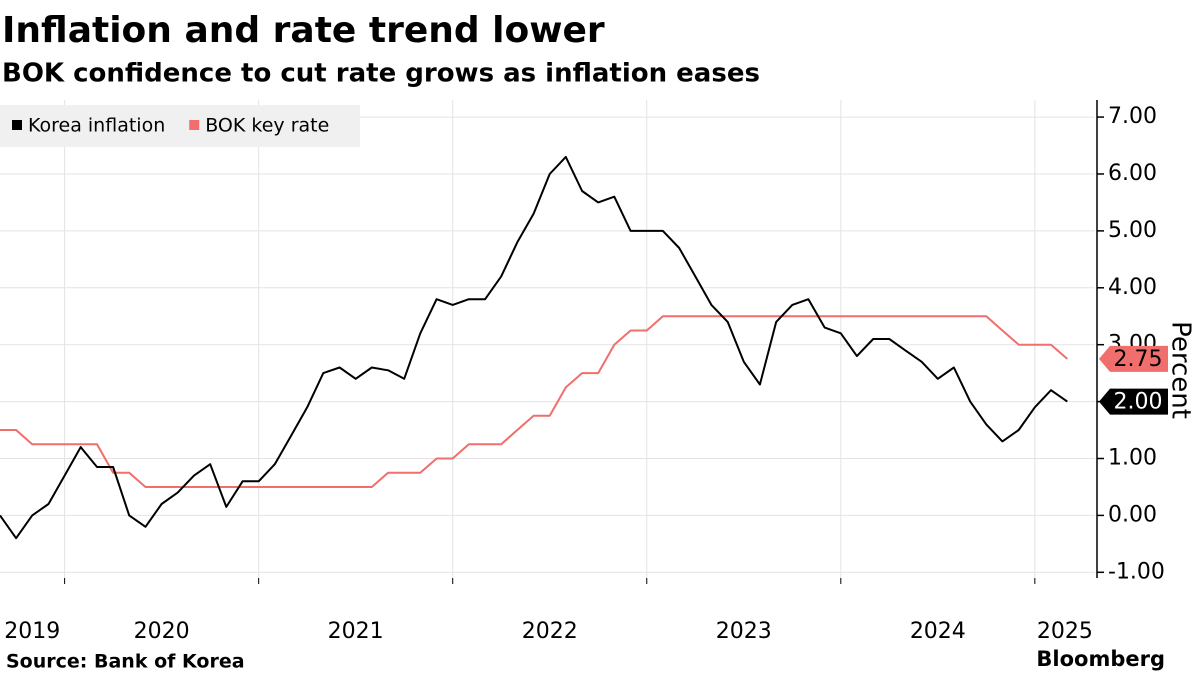 The width and height of the screenshot is (1200, 675). I want to click on y-tick-label: 0.00, so click(1132, 514).